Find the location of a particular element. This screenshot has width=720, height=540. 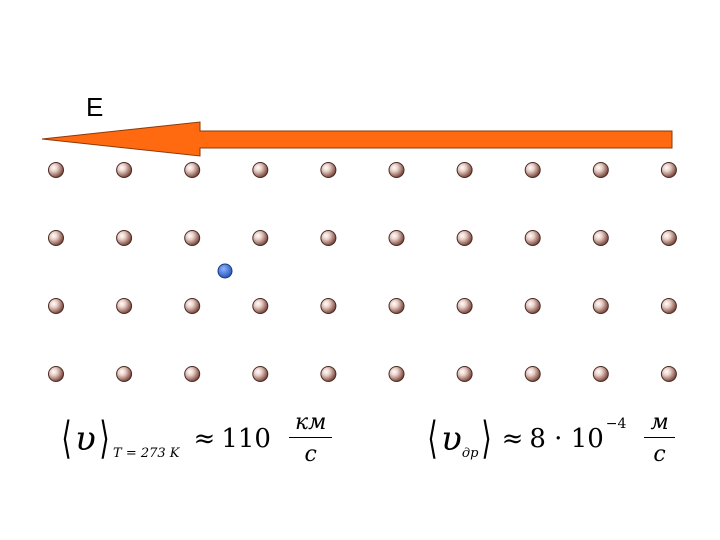

unit-numerator: км is located at coordinates (310, 424).